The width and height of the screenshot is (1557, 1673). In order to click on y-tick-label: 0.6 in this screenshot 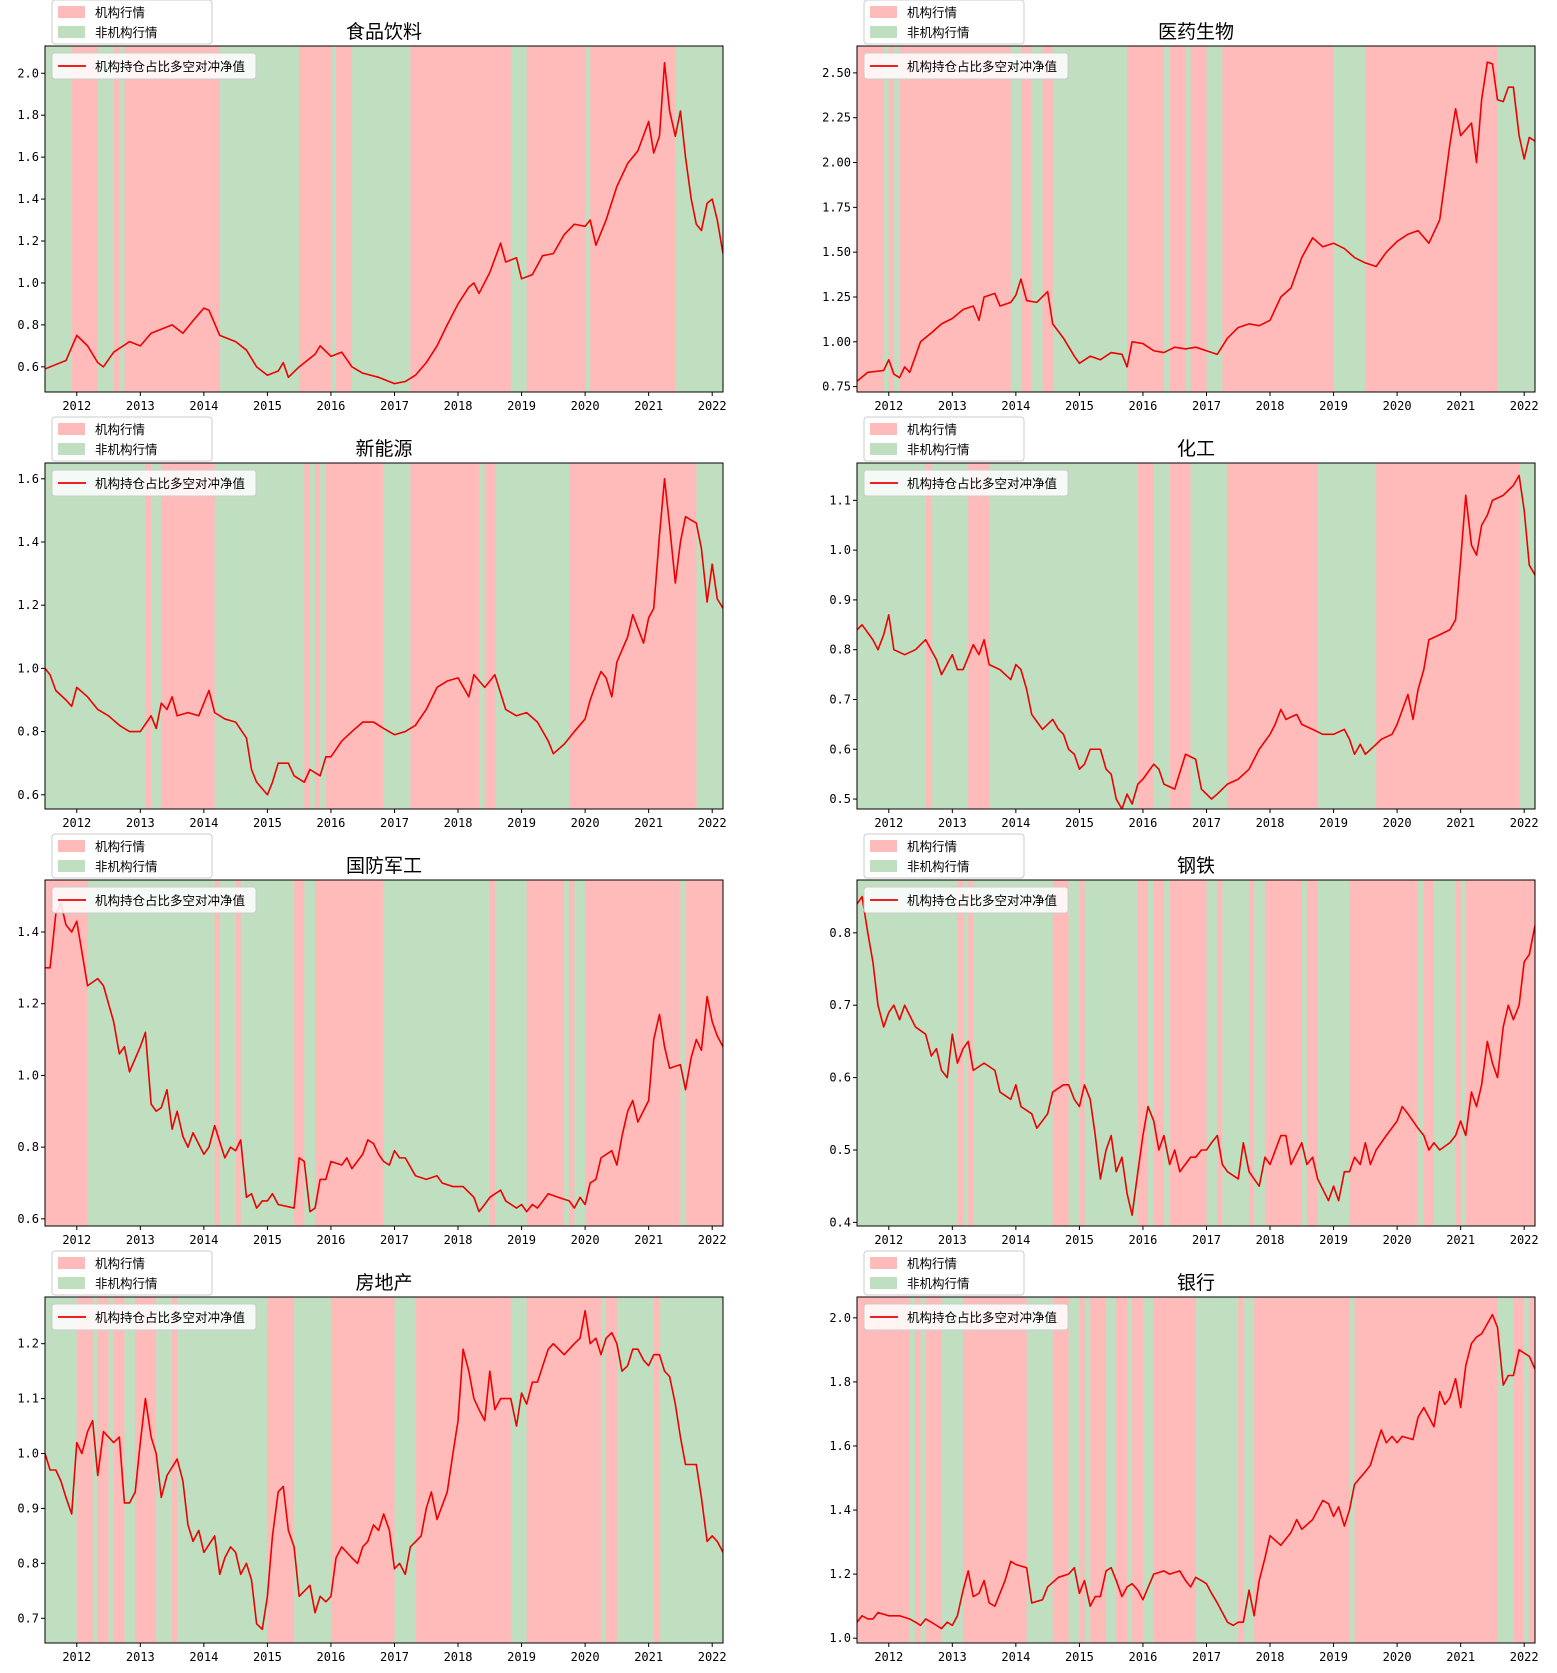, I will do `click(28, 367)`.